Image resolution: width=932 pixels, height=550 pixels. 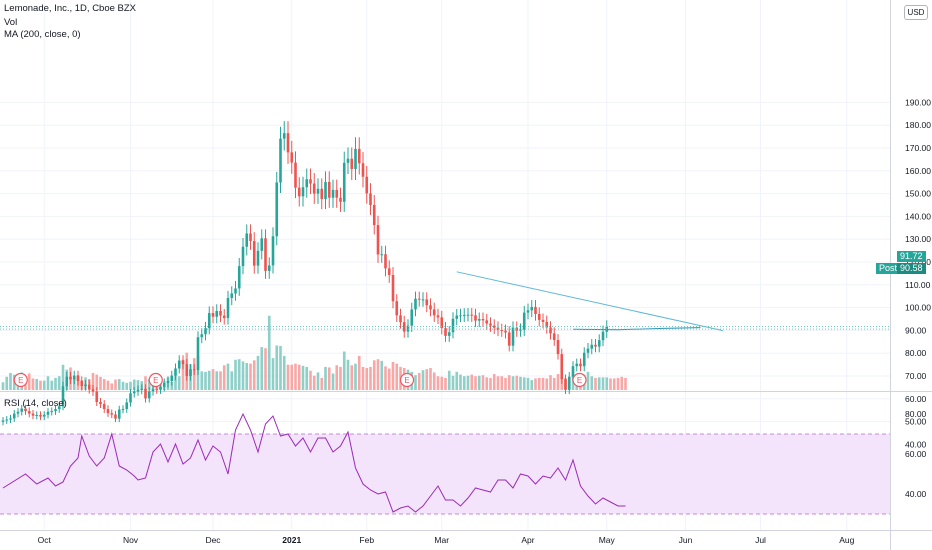 I want to click on time-tick-label: Dec, so click(x=213, y=540).